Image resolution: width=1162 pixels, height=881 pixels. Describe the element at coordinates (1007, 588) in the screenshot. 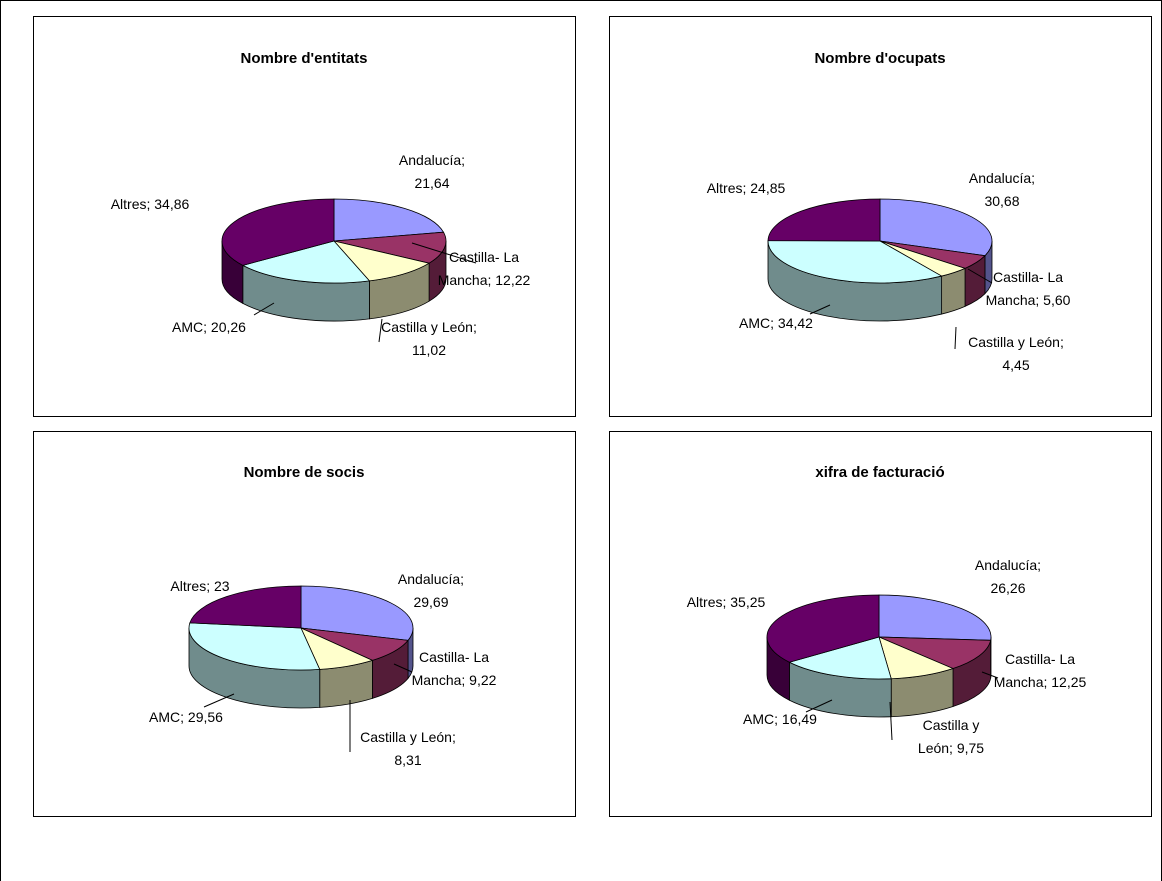

I see `data-label-line: 26,26` at that location.